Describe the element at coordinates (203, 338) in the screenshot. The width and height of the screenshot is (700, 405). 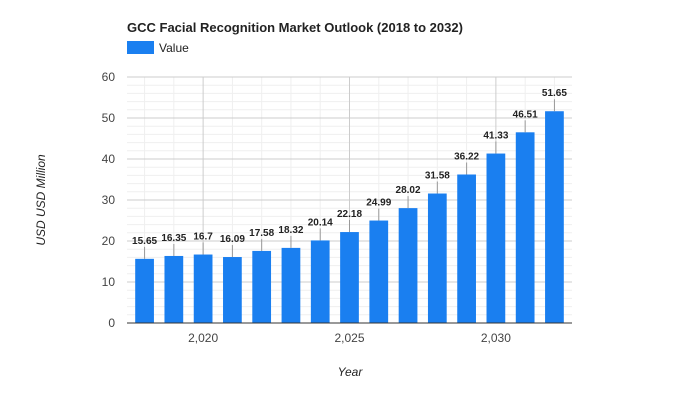
I see `x-tick-label: 2,020` at that location.